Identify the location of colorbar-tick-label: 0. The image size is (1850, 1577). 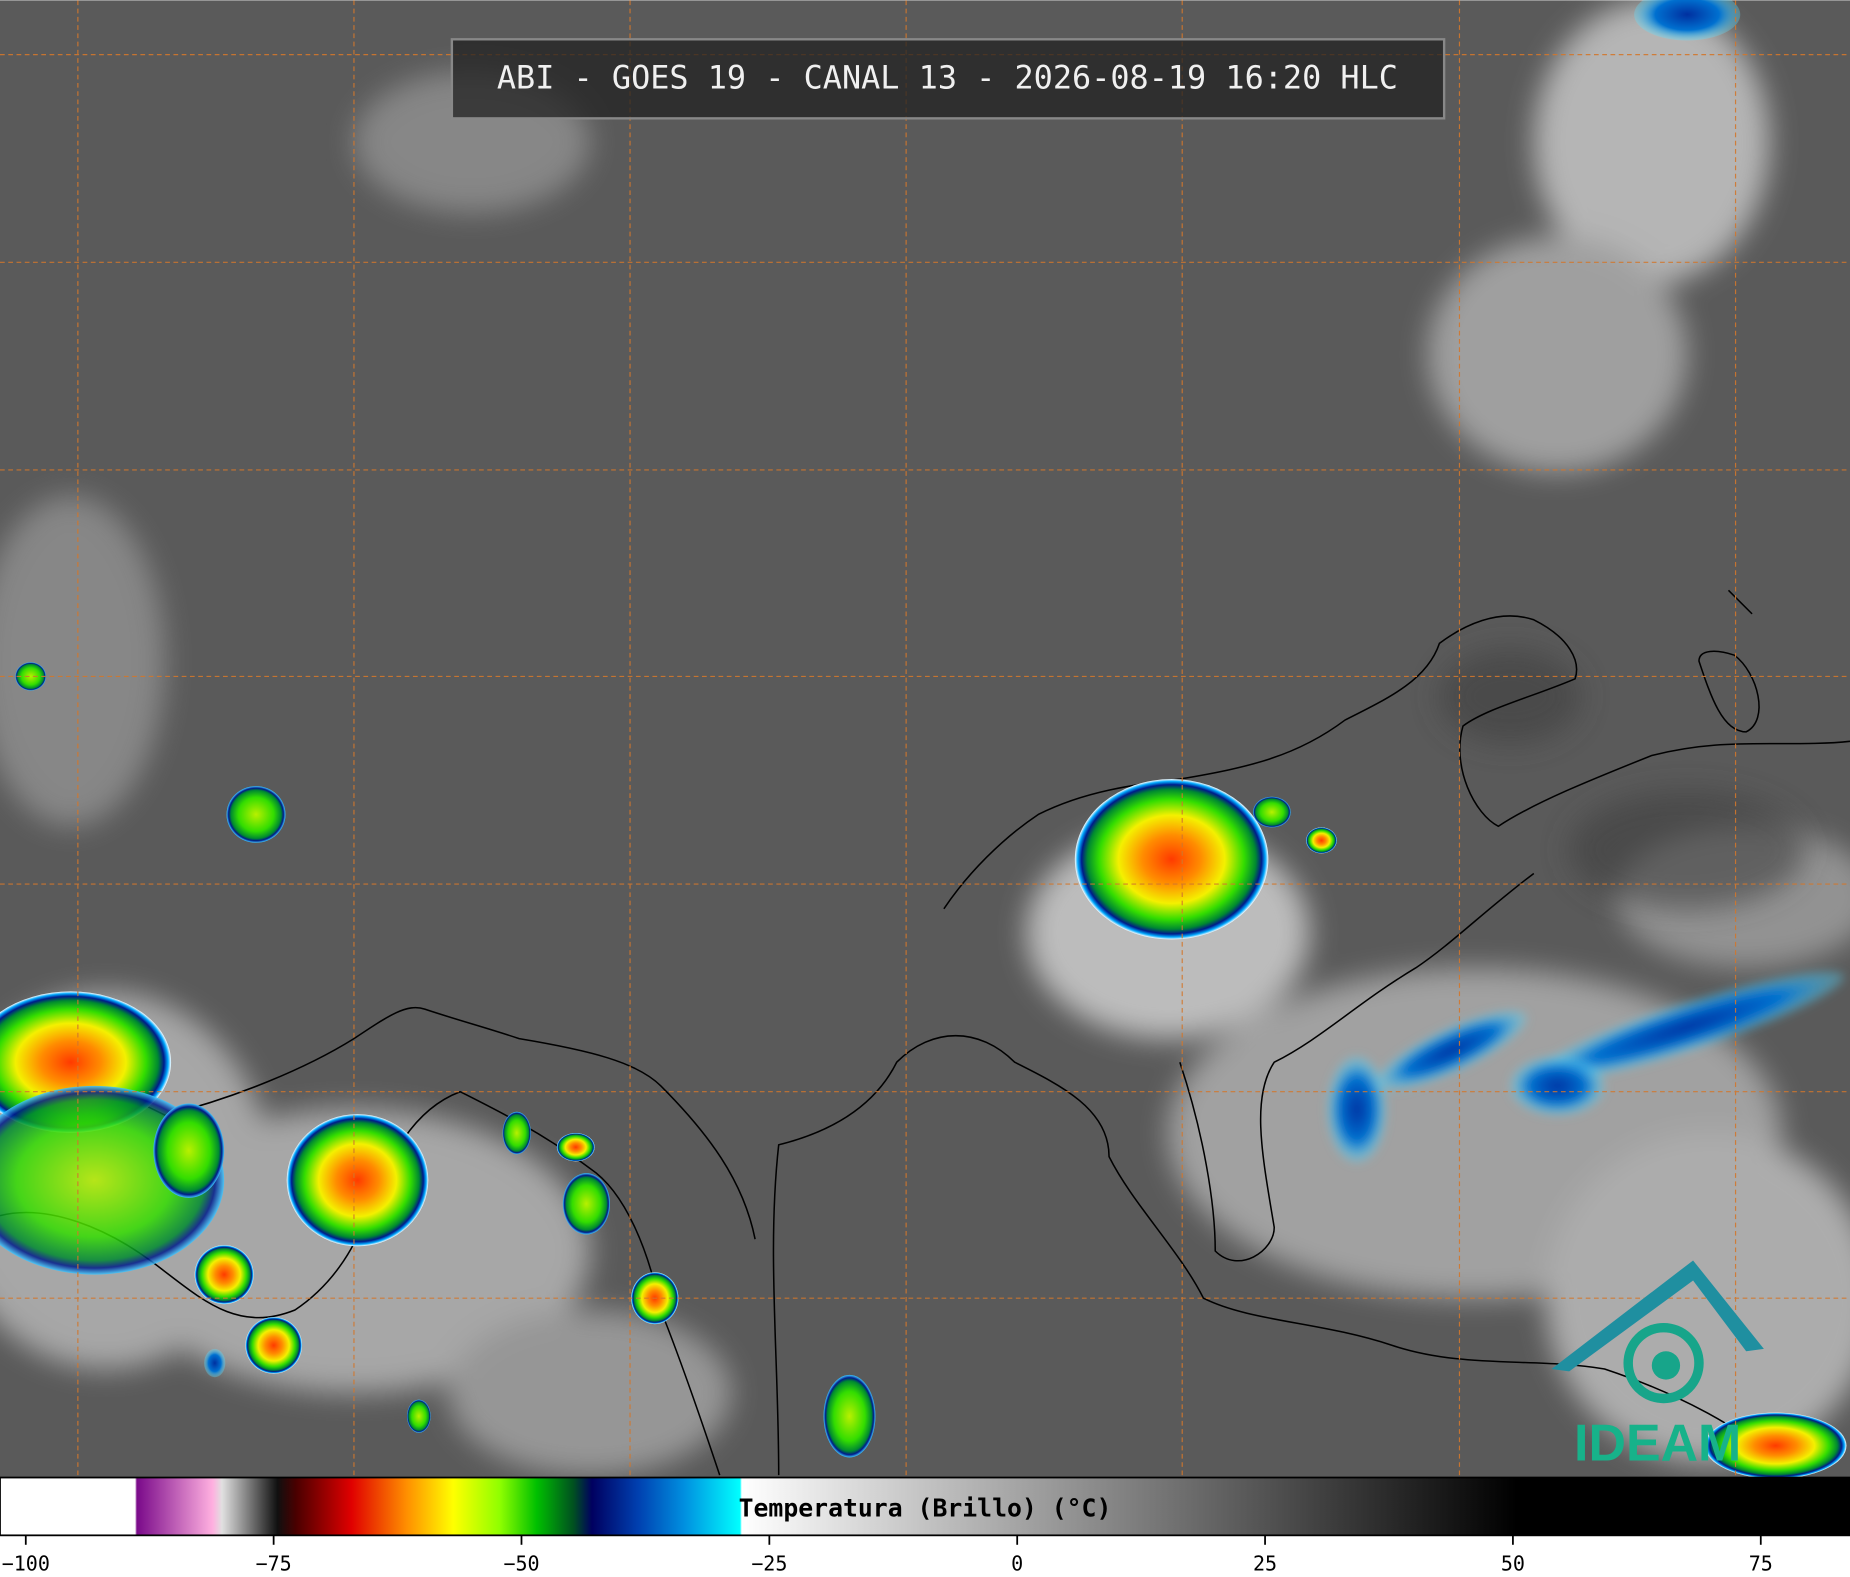
(1017, 1563).